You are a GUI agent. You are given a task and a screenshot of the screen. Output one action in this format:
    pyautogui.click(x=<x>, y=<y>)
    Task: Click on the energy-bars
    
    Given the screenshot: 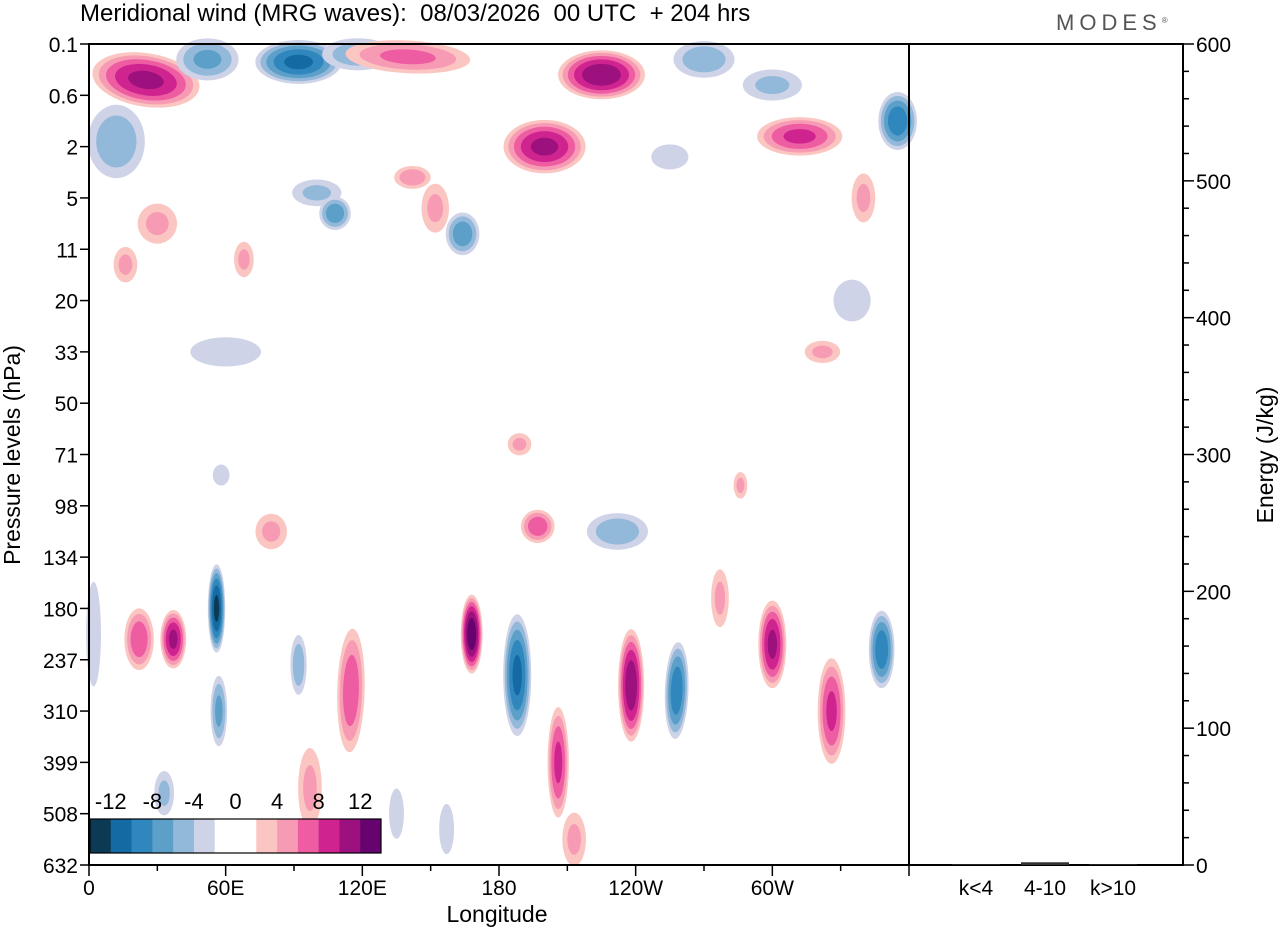 What is the action you would take?
    pyautogui.click(x=1044, y=863)
    